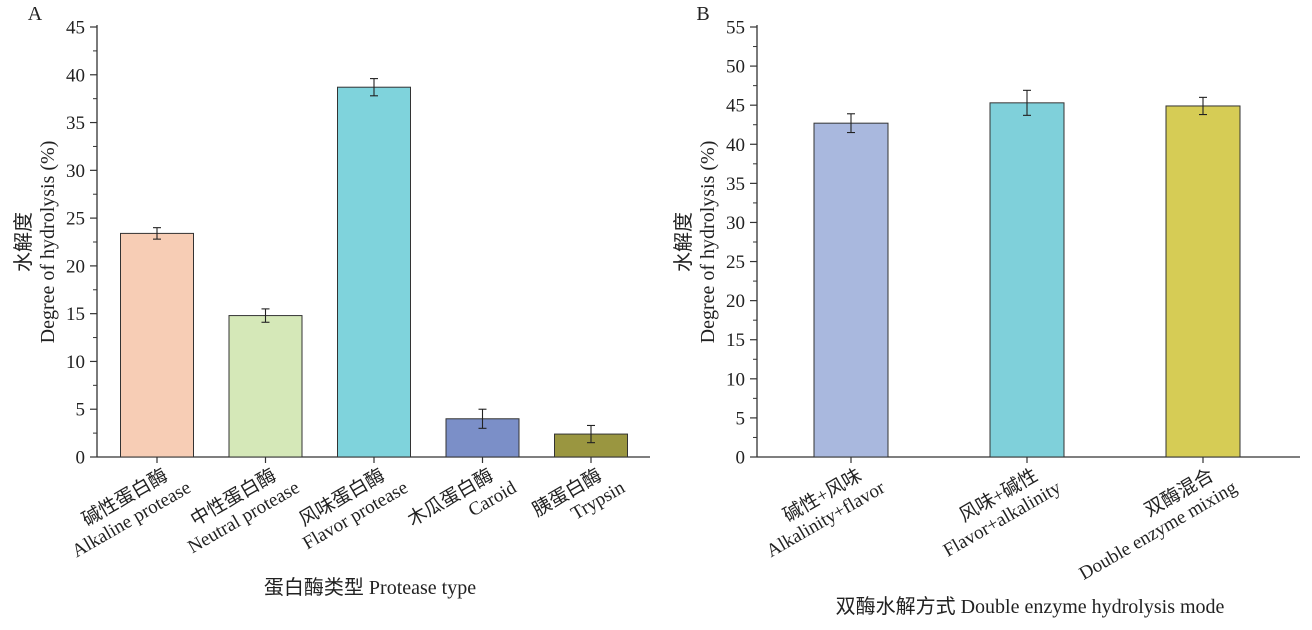  Describe the element at coordinates (735, 67) in the screenshot. I see `y-tick-label: 50` at that location.